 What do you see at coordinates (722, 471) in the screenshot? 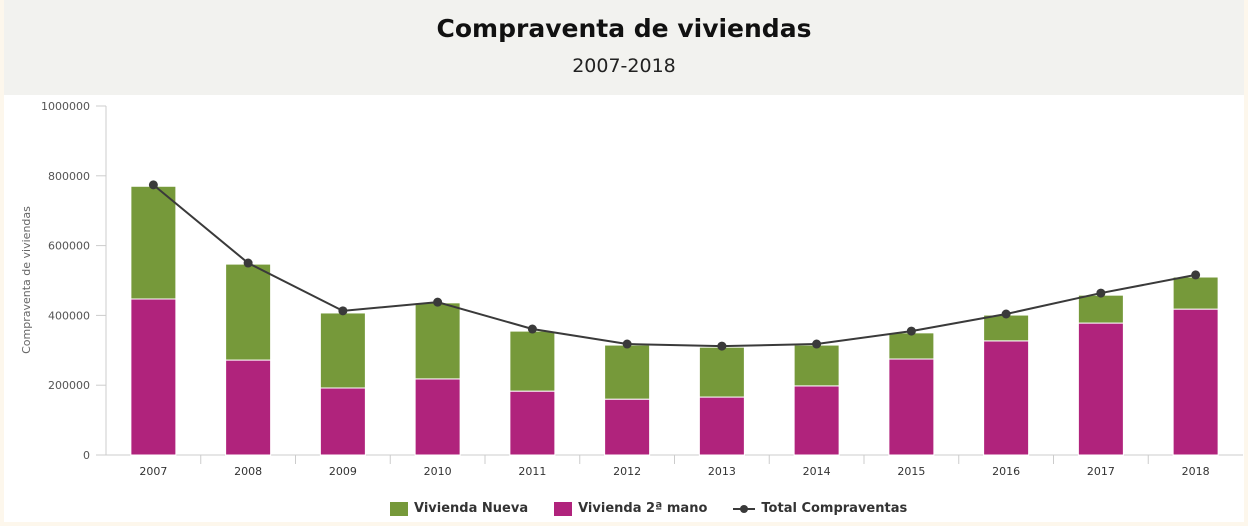
I see `x-tick-label: 2013` at bounding box center [722, 471].